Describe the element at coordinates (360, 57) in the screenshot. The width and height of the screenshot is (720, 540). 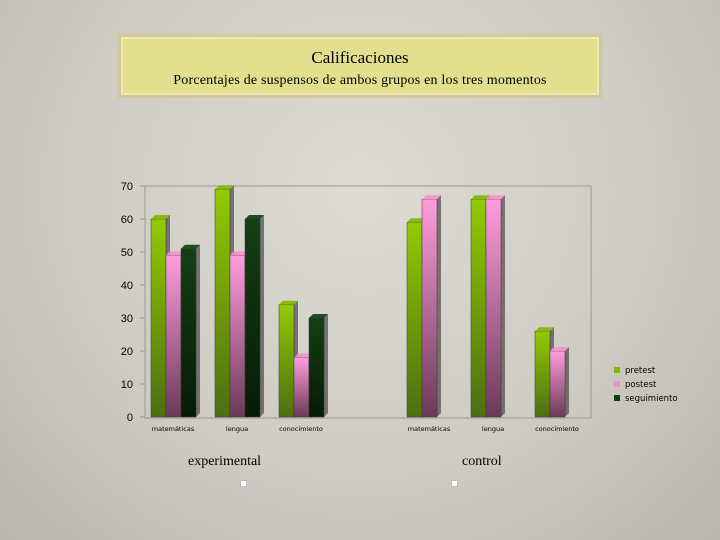
I see `chart-title: Calificaciones` at that location.